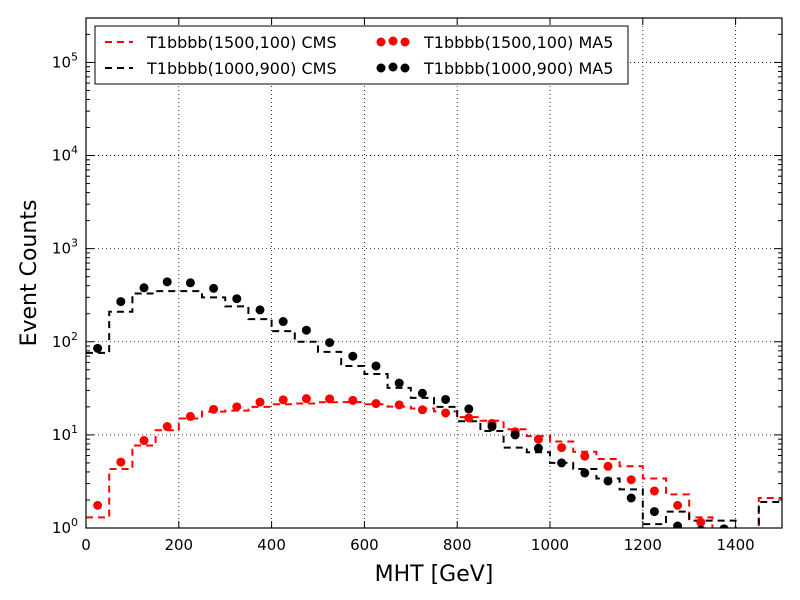 This screenshot has height=600, width=800. Describe the element at coordinates (65, 154) in the screenshot. I see `y-tick-label: 10⁴` at that location.